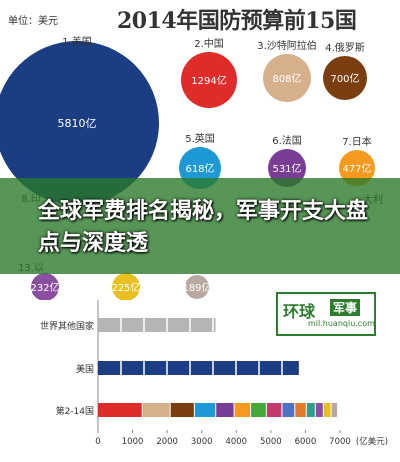 The width and height of the screenshot is (400, 462). I want to click on x-tick-label: 6000, so click(306, 442).